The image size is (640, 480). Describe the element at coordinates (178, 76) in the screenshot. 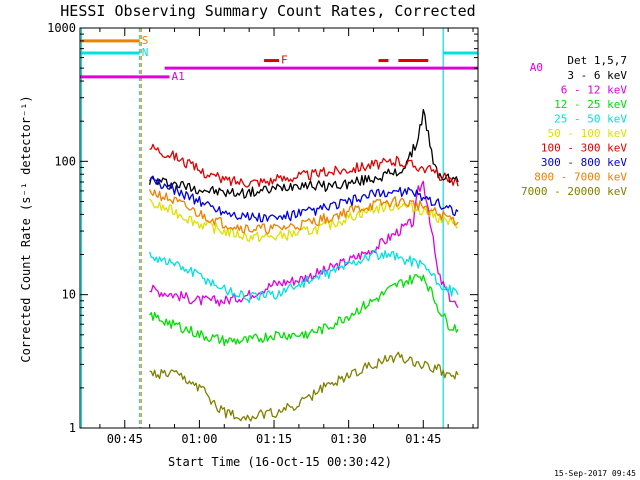

I see `status-bar-label: A1` at that location.